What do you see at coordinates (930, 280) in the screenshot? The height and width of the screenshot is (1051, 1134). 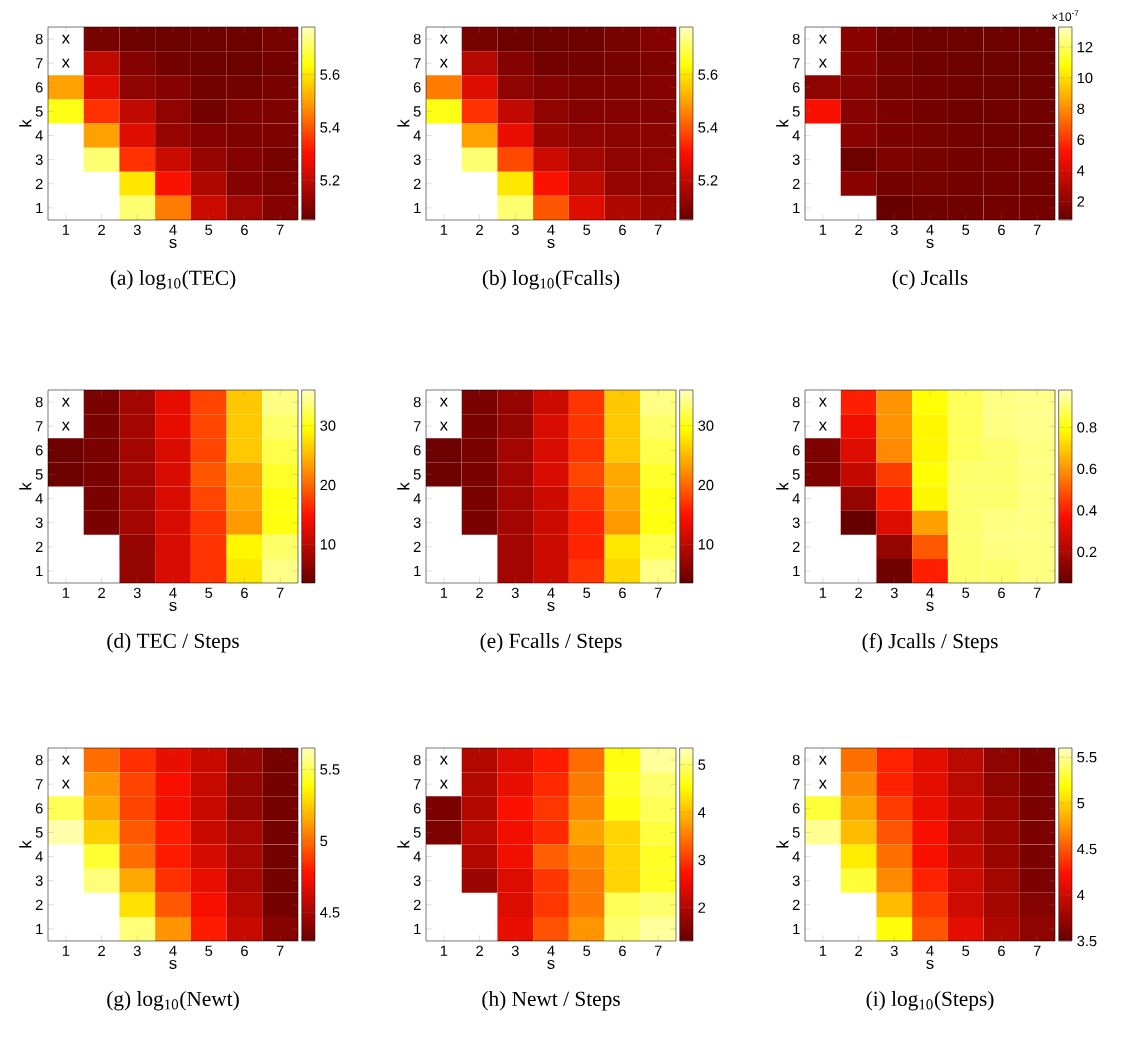 I see `text: (c) Jcalls` at bounding box center [930, 280].